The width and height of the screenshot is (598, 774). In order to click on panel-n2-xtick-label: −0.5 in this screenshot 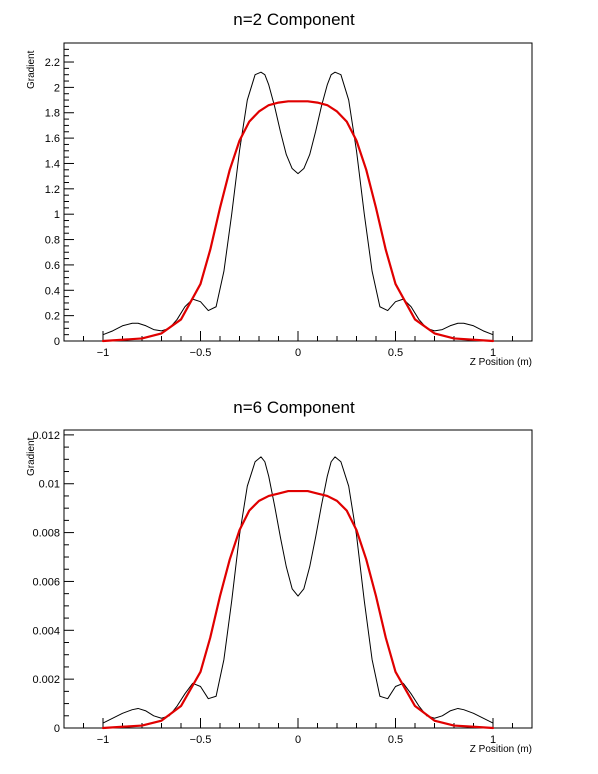, I will do `click(201, 353)`.